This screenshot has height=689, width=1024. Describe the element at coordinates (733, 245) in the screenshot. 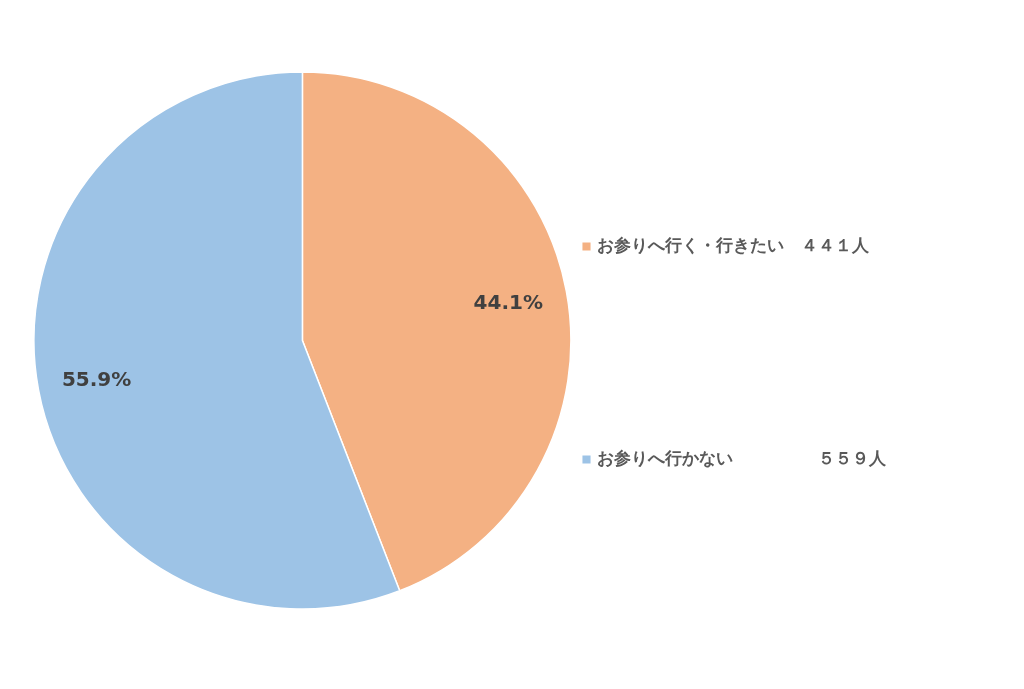

I see `legend-label: お参りへ行く・行きたい ４４１人` at that location.